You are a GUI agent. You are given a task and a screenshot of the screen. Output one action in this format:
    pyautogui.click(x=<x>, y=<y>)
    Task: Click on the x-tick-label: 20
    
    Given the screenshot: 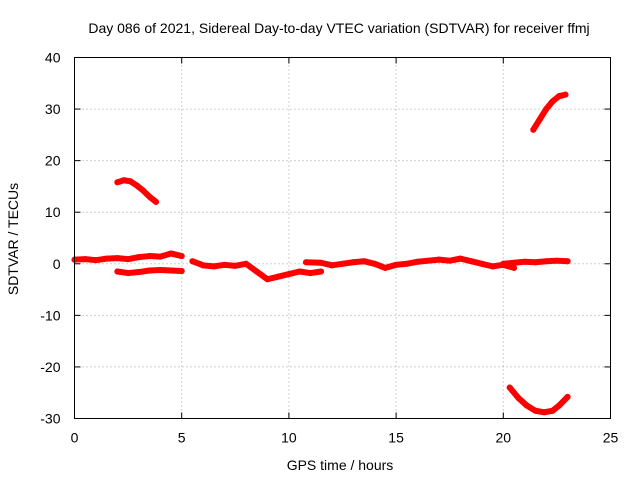 What is the action you would take?
    pyautogui.click(x=504, y=438)
    